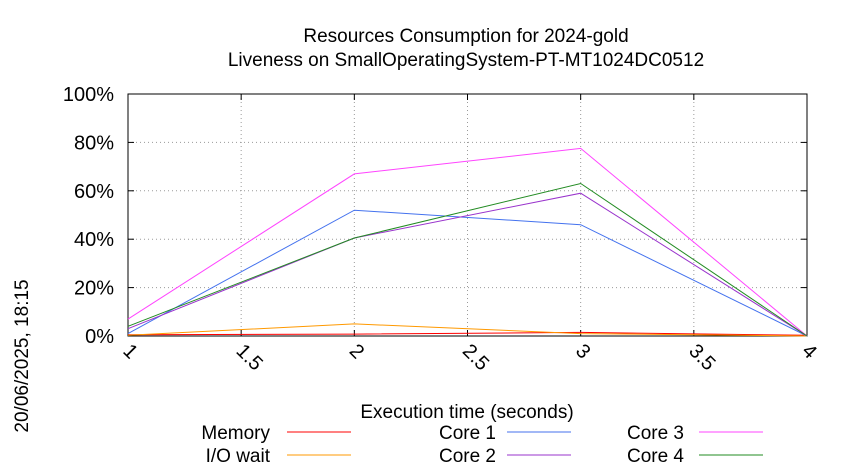  I want to click on y-tick-label: 40%, so click(94, 240).